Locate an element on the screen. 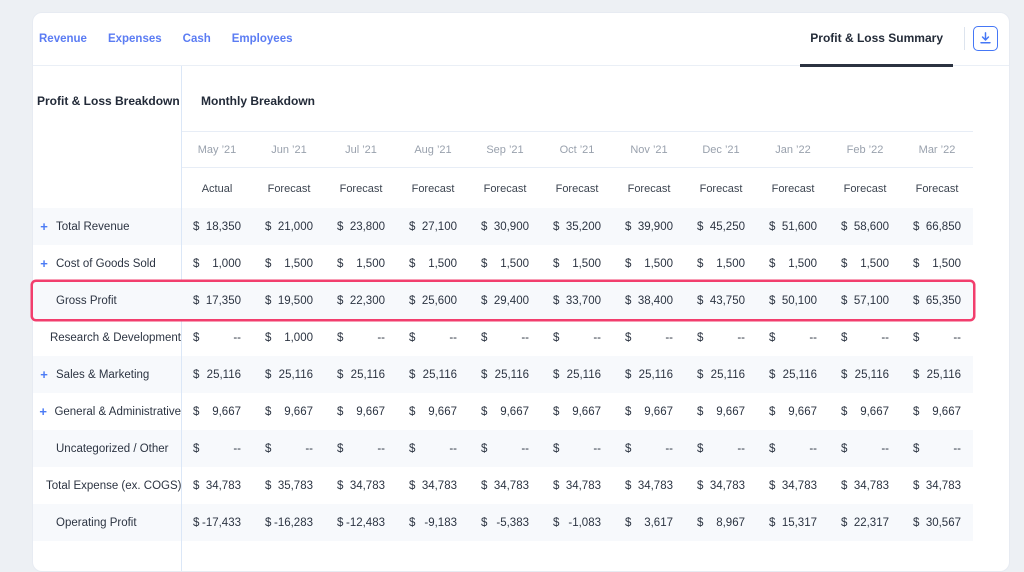 The image size is (1024, 572). tab-expenses: Expenses is located at coordinates (134, 38).